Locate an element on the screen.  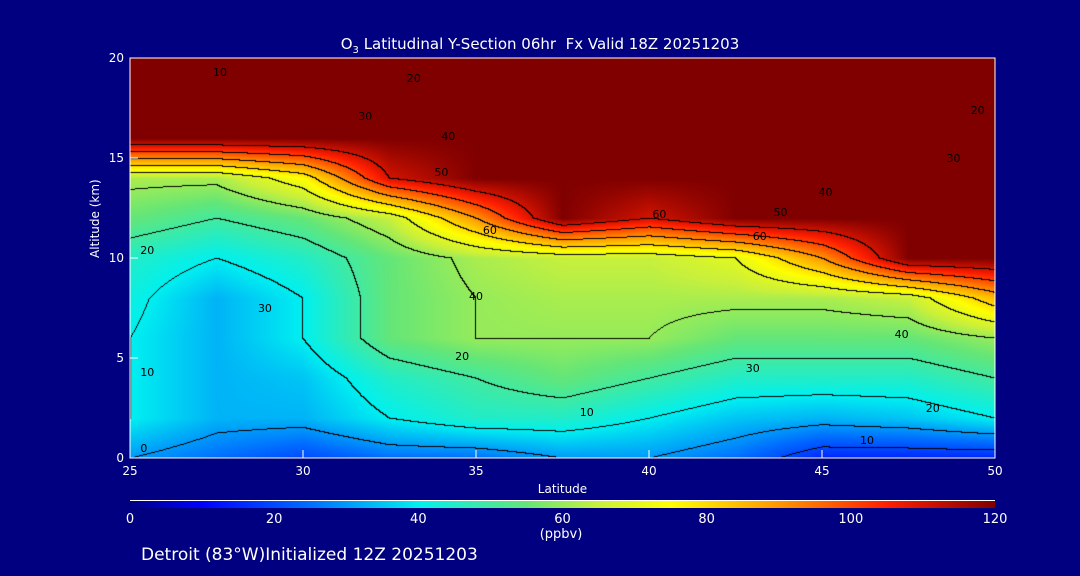
colorbar-tick-label: 100 is located at coordinates (851, 519).